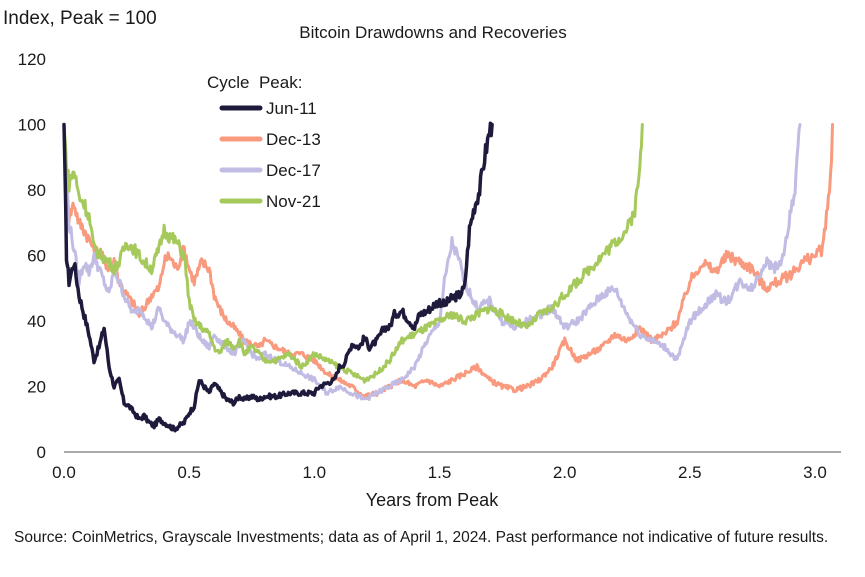 Image resolution: width=865 pixels, height=577 pixels. What do you see at coordinates (36, 190) in the screenshot?
I see `y-tick-label: 80` at bounding box center [36, 190].